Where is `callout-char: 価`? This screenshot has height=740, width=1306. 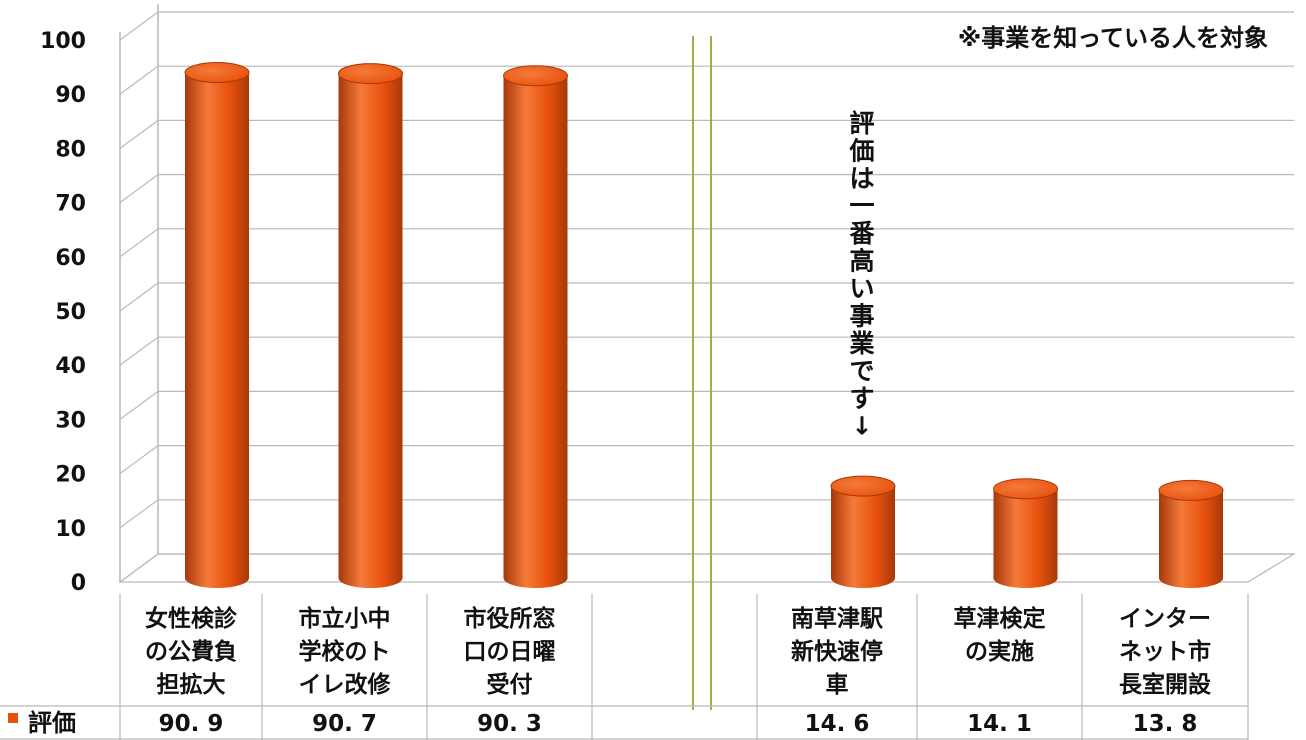 callout-char: 価 is located at coordinates (861, 151).